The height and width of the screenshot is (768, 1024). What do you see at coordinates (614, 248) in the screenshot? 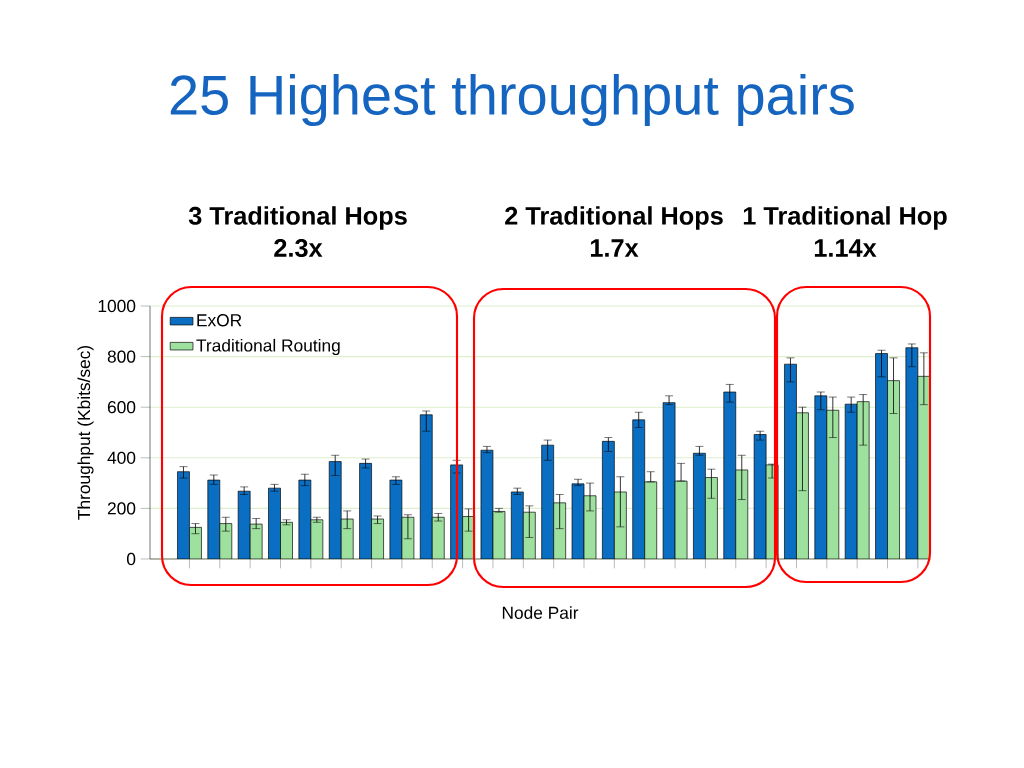
I see `text: 1.7x` at bounding box center [614, 248].